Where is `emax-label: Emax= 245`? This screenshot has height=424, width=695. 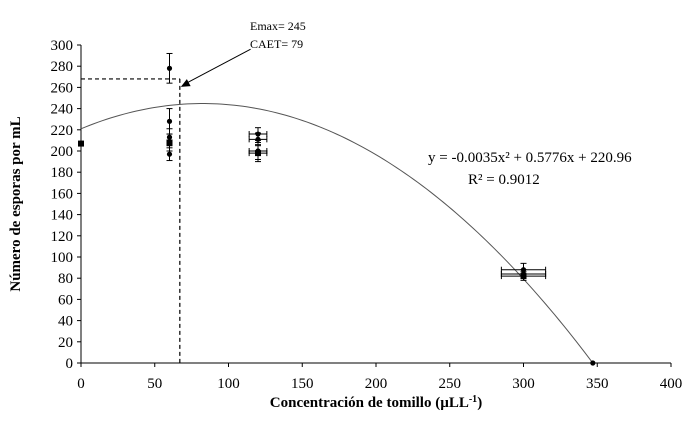 emax-label: Emax= 245 is located at coordinates (278, 26).